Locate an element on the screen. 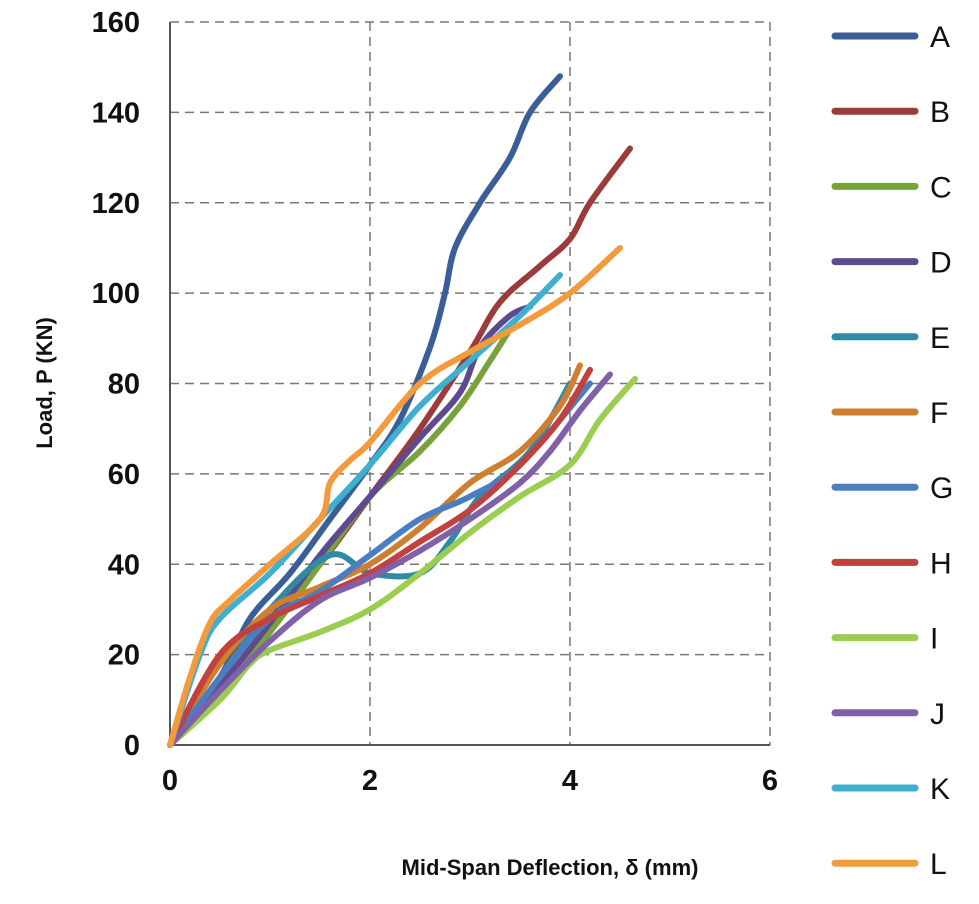 The height and width of the screenshot is (904, 979). legend-label-j: J is located at coordinates (937, 714).